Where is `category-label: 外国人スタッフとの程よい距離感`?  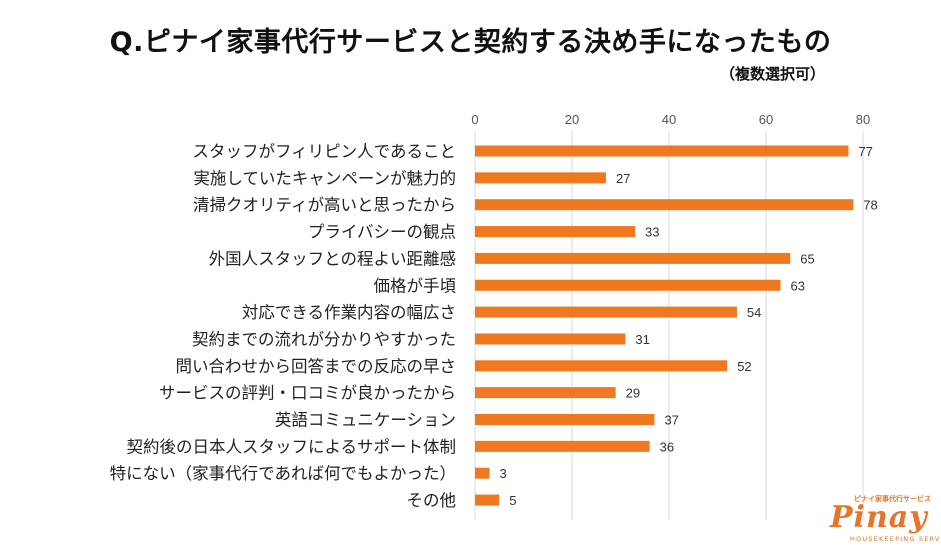 category-label: 外国人スタッフとの程よい距離感 is located at coordinates (332, 258).